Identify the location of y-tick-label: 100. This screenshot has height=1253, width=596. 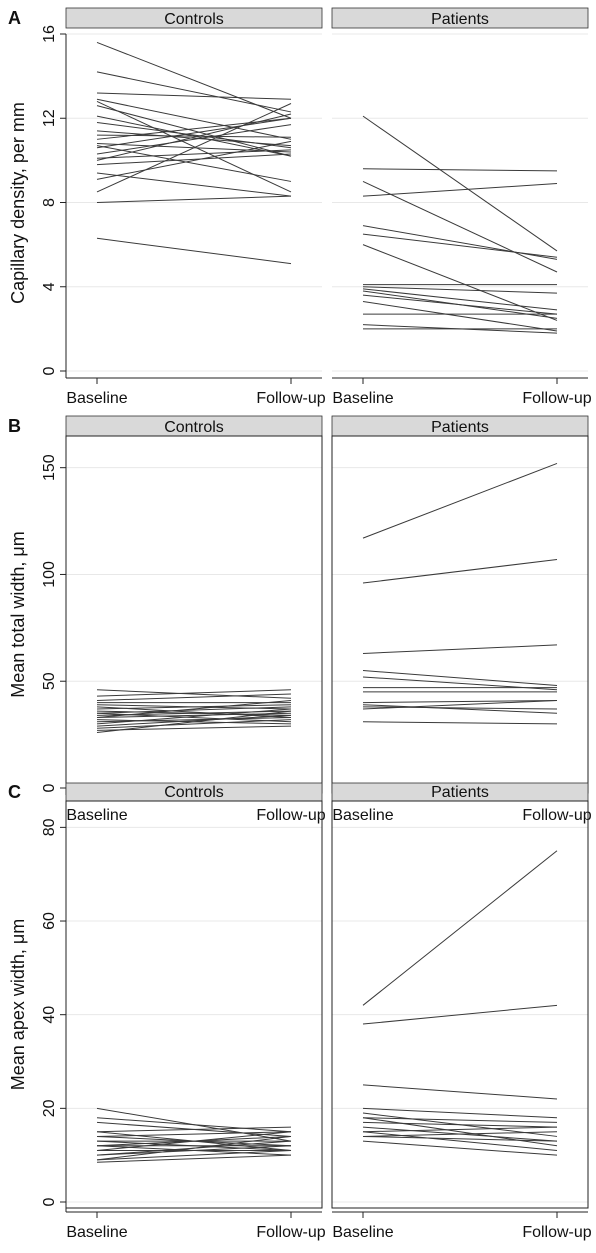
(49, 574).